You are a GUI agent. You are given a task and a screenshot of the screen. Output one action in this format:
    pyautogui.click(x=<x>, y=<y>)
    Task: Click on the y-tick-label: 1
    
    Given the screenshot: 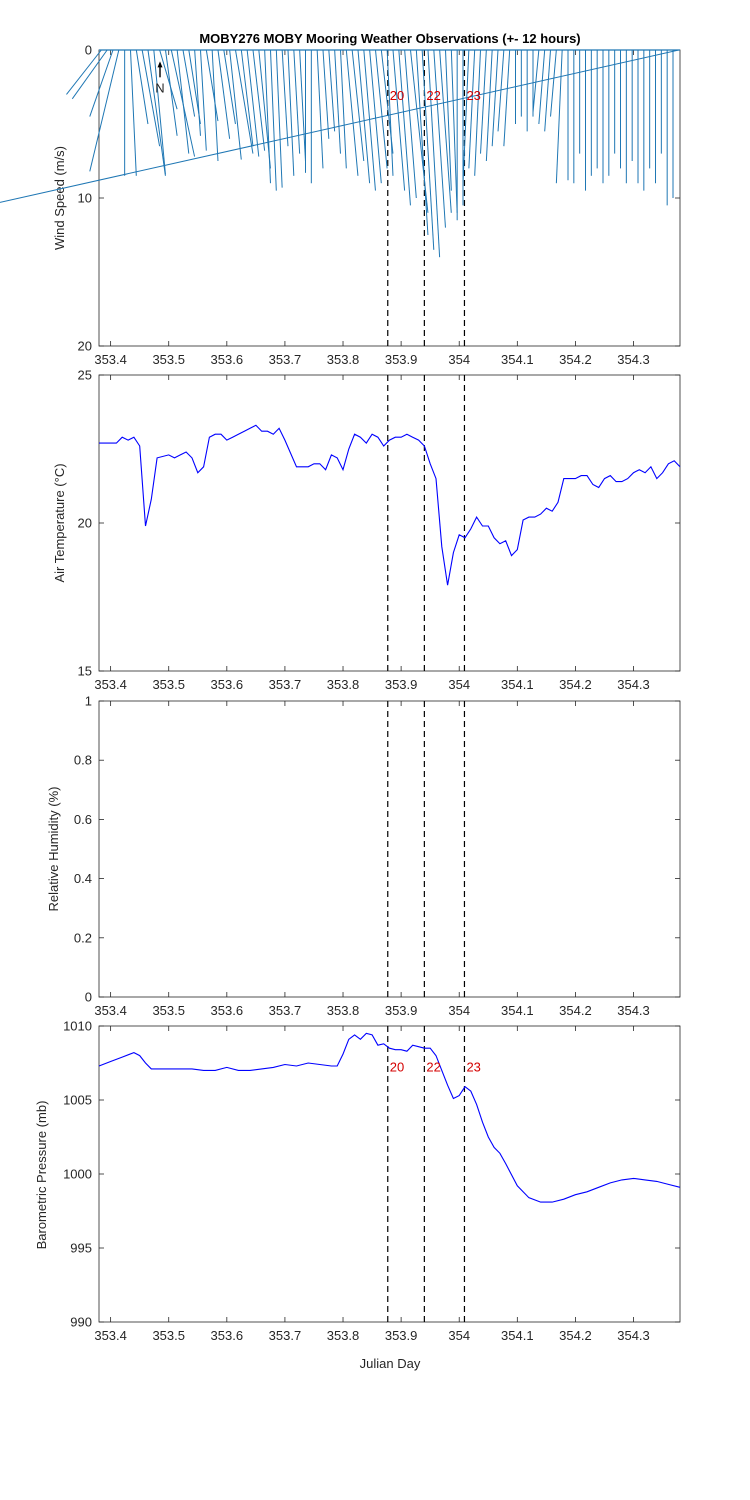 What is the action you would take?
    pyautogui.click(x=88, y=701)
    